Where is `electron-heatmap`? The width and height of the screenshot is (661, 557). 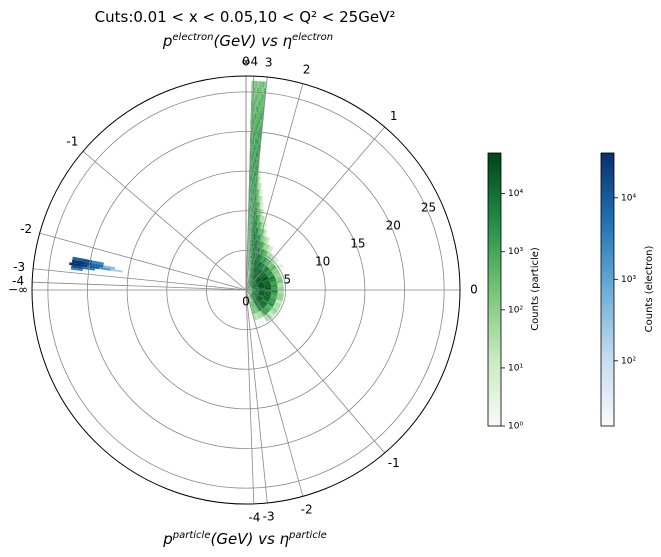
electron-heatmap is located at coordinates (96, 264).